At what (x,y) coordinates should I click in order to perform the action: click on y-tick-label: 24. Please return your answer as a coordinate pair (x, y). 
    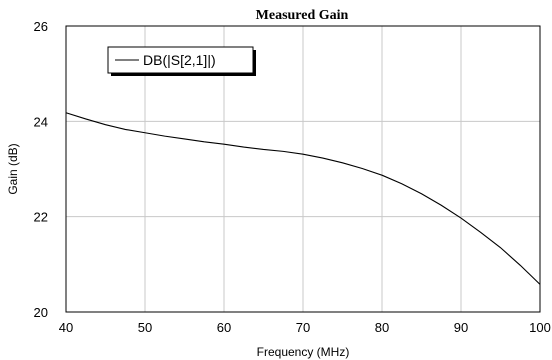
    Looking at the image, I should click on (41, 121).